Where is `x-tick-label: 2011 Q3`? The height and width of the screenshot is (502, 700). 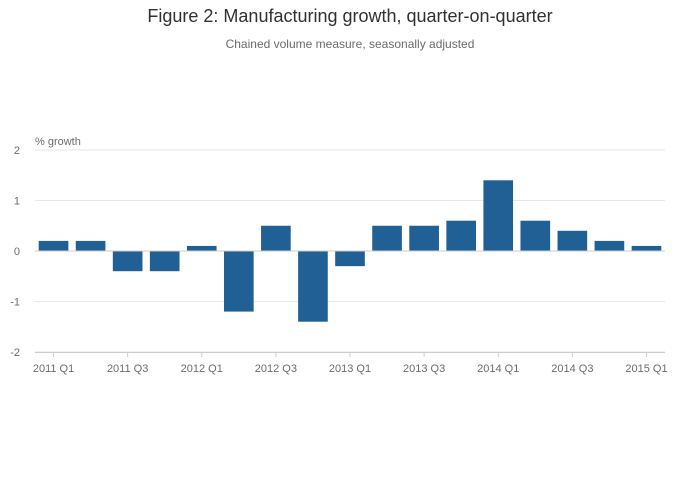 x-tick-label: 2011 Q3 is located at coordinates (127, 369).